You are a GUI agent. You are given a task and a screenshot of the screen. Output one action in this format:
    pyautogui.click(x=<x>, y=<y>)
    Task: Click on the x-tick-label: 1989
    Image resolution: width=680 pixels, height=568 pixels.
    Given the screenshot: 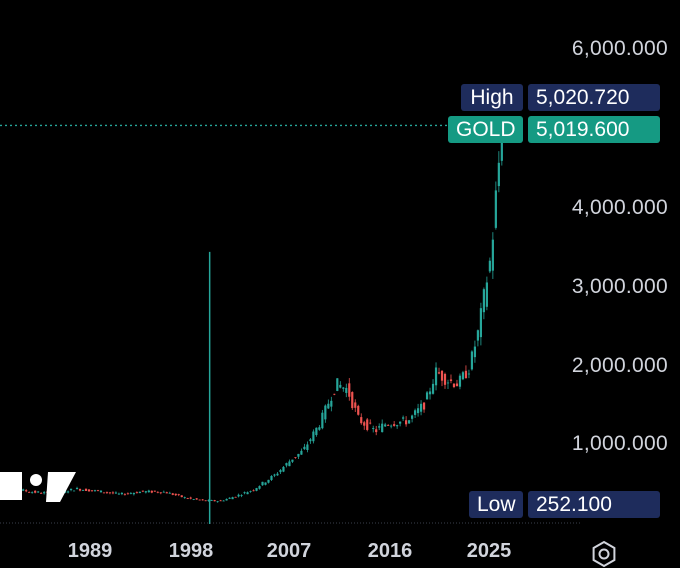 What is the action you would take?
    pyautogui.click(x=90, y=551)
    